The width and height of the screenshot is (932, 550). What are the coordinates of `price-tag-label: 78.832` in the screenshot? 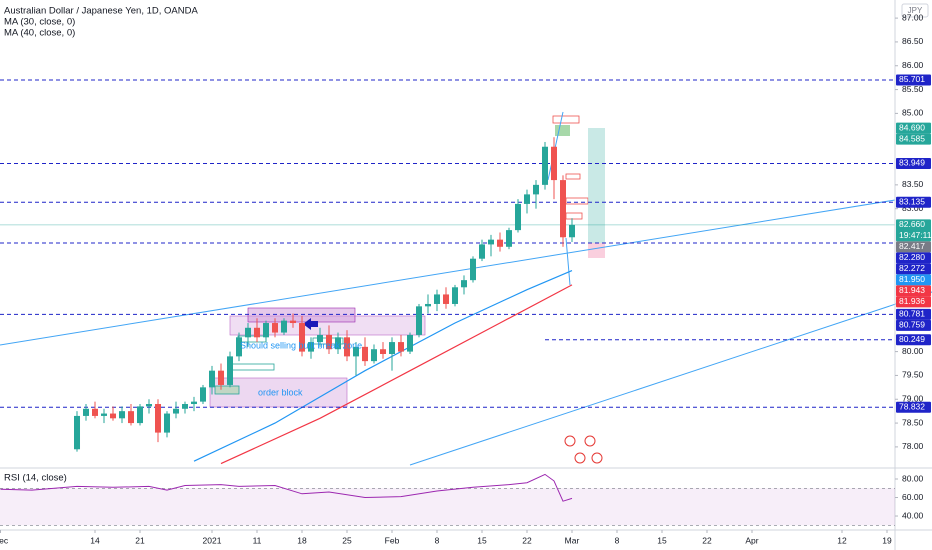 It's located at (912, 407).